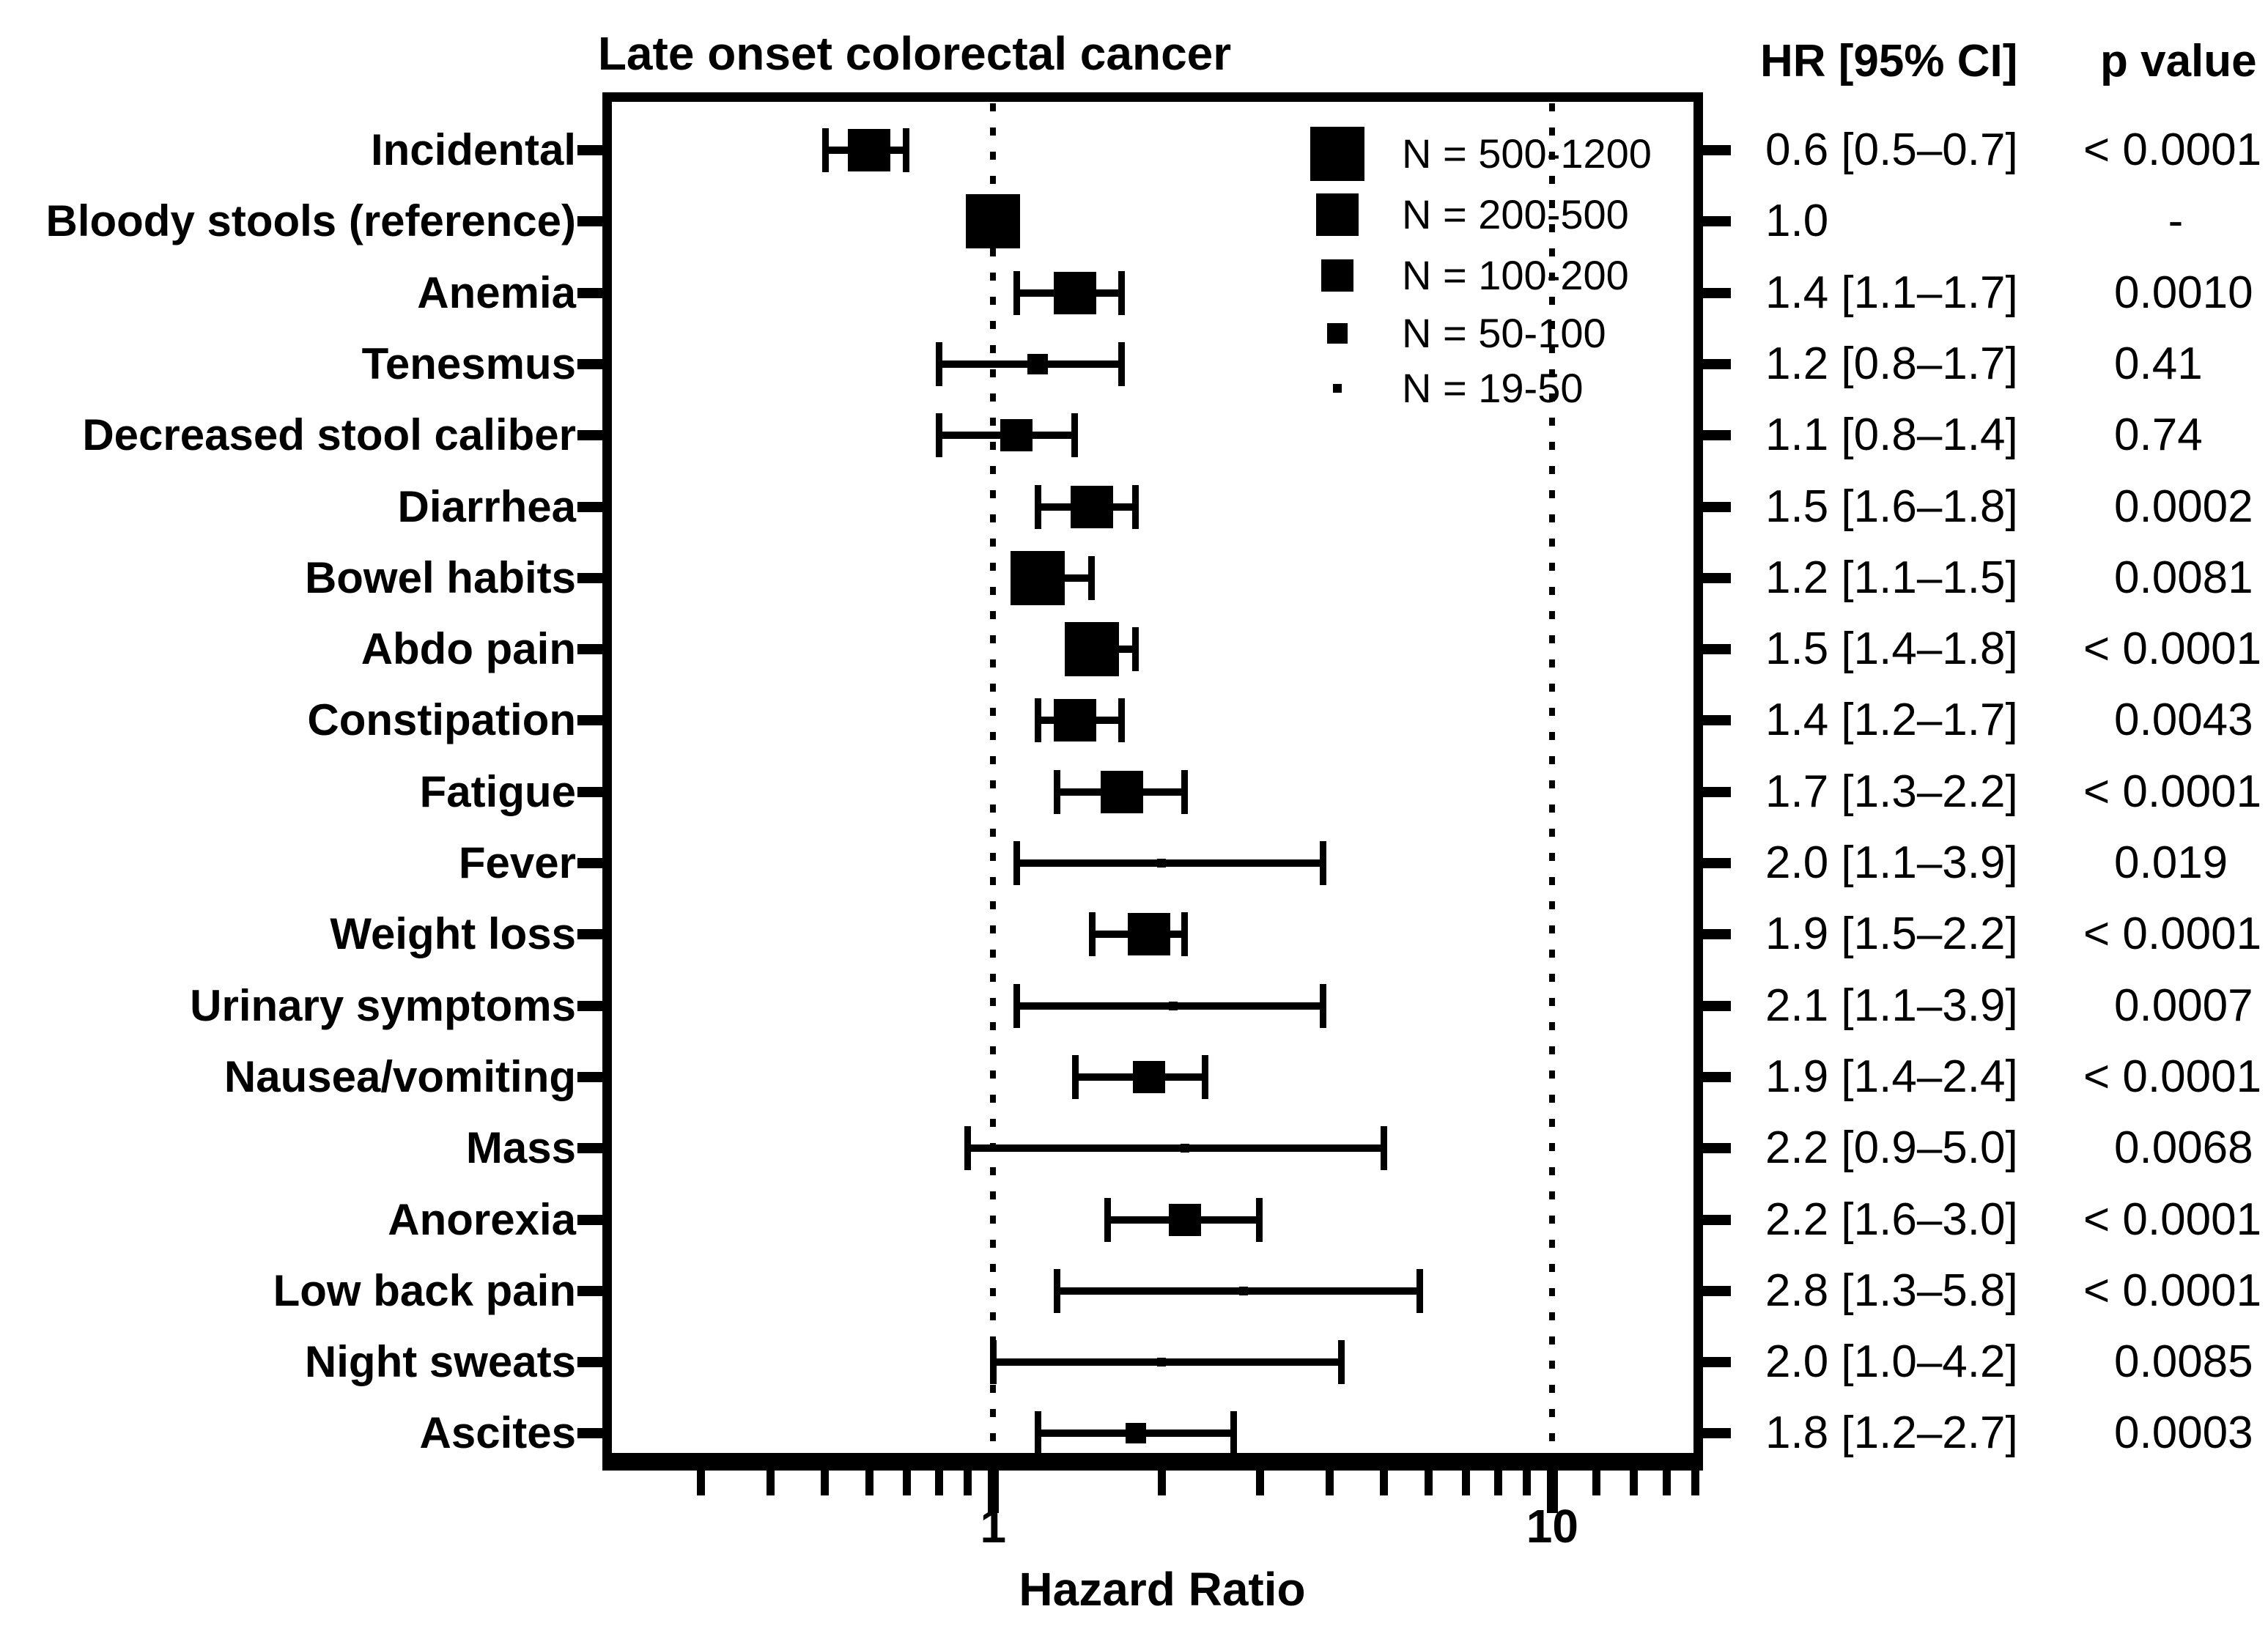  I want to click on legend-label: N = 500-1200, so click(1527, 153).